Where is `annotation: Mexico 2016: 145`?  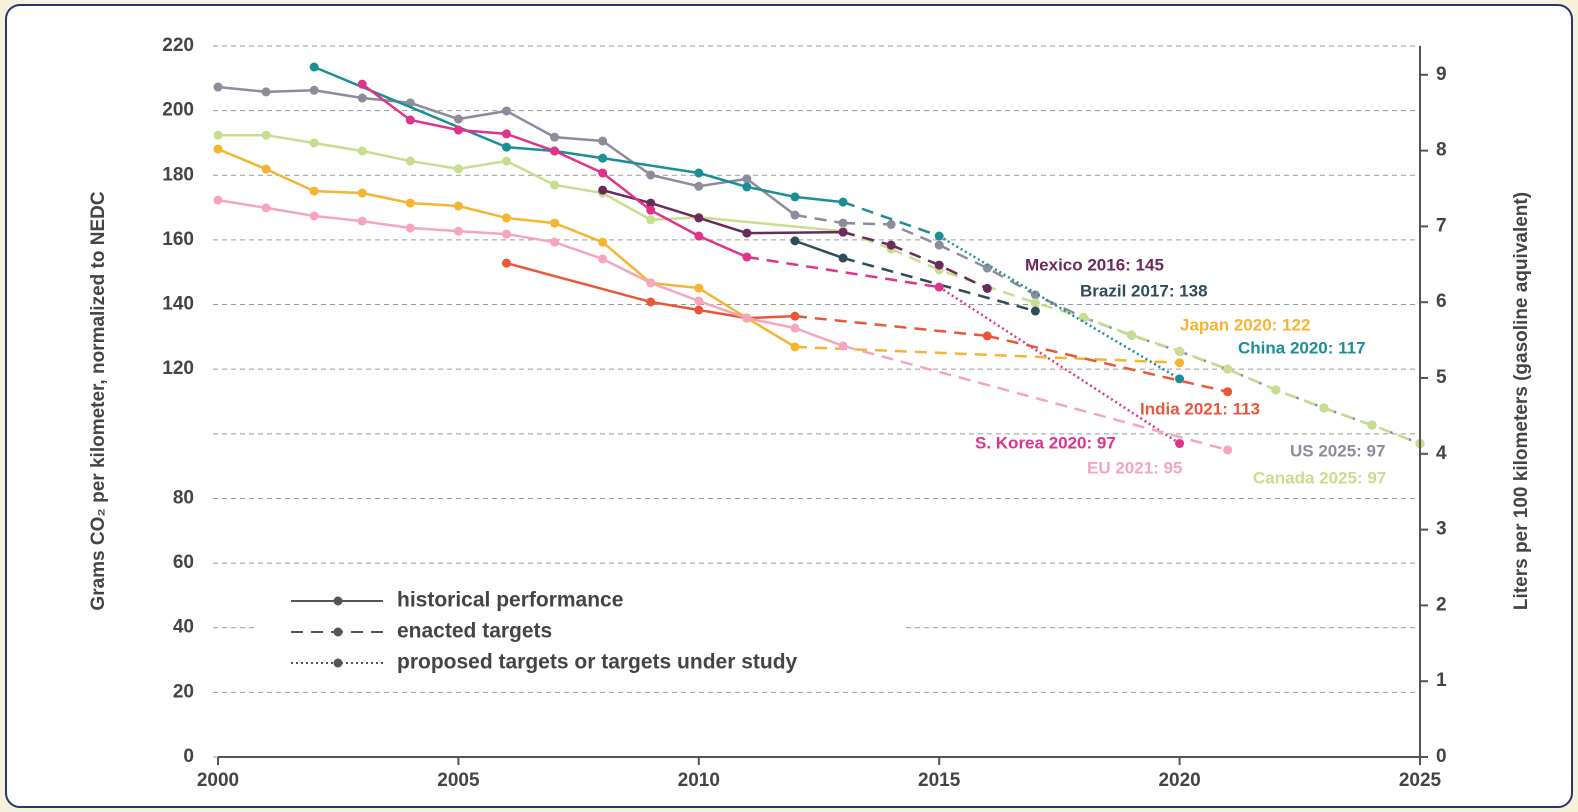
annotation: Mexico 2016: 145 is located at coordinates (1094, 264).